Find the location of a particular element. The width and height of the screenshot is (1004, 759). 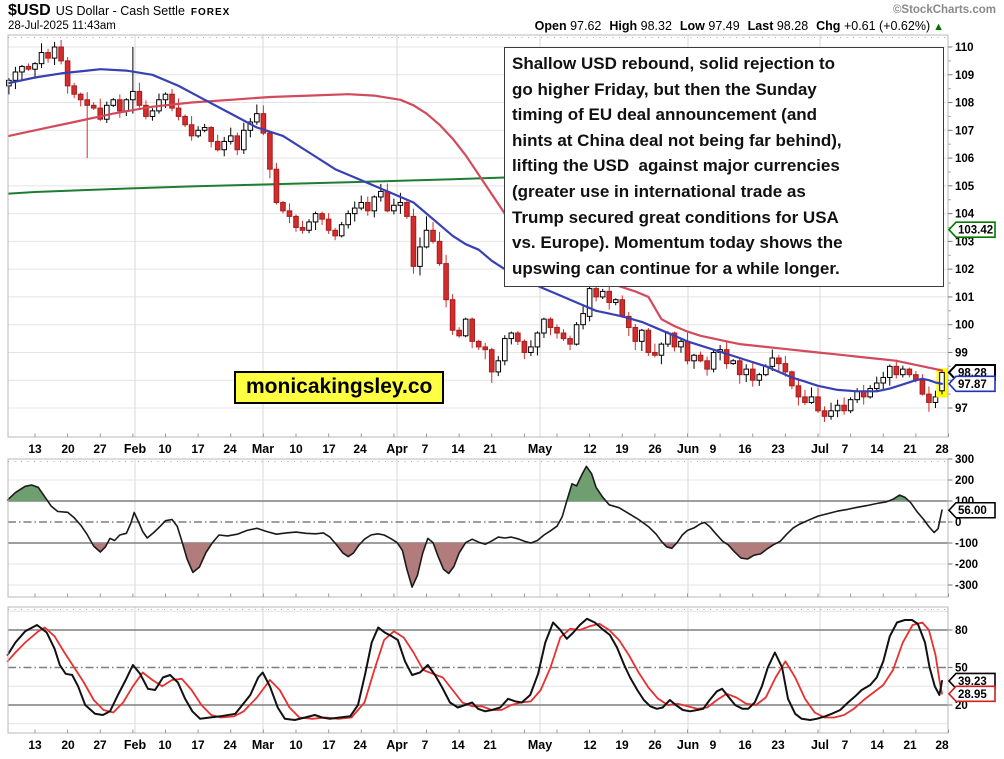

x-axis-label: Jun is located at coordinates (688, 449).